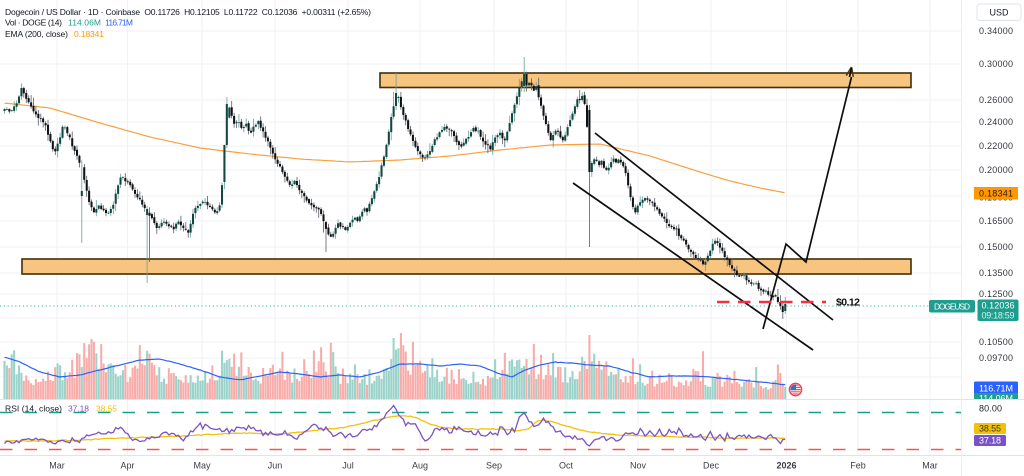 This screenshot has width=1024, height=476. I want to click on svg-text: $0.12, so click(848, 303).